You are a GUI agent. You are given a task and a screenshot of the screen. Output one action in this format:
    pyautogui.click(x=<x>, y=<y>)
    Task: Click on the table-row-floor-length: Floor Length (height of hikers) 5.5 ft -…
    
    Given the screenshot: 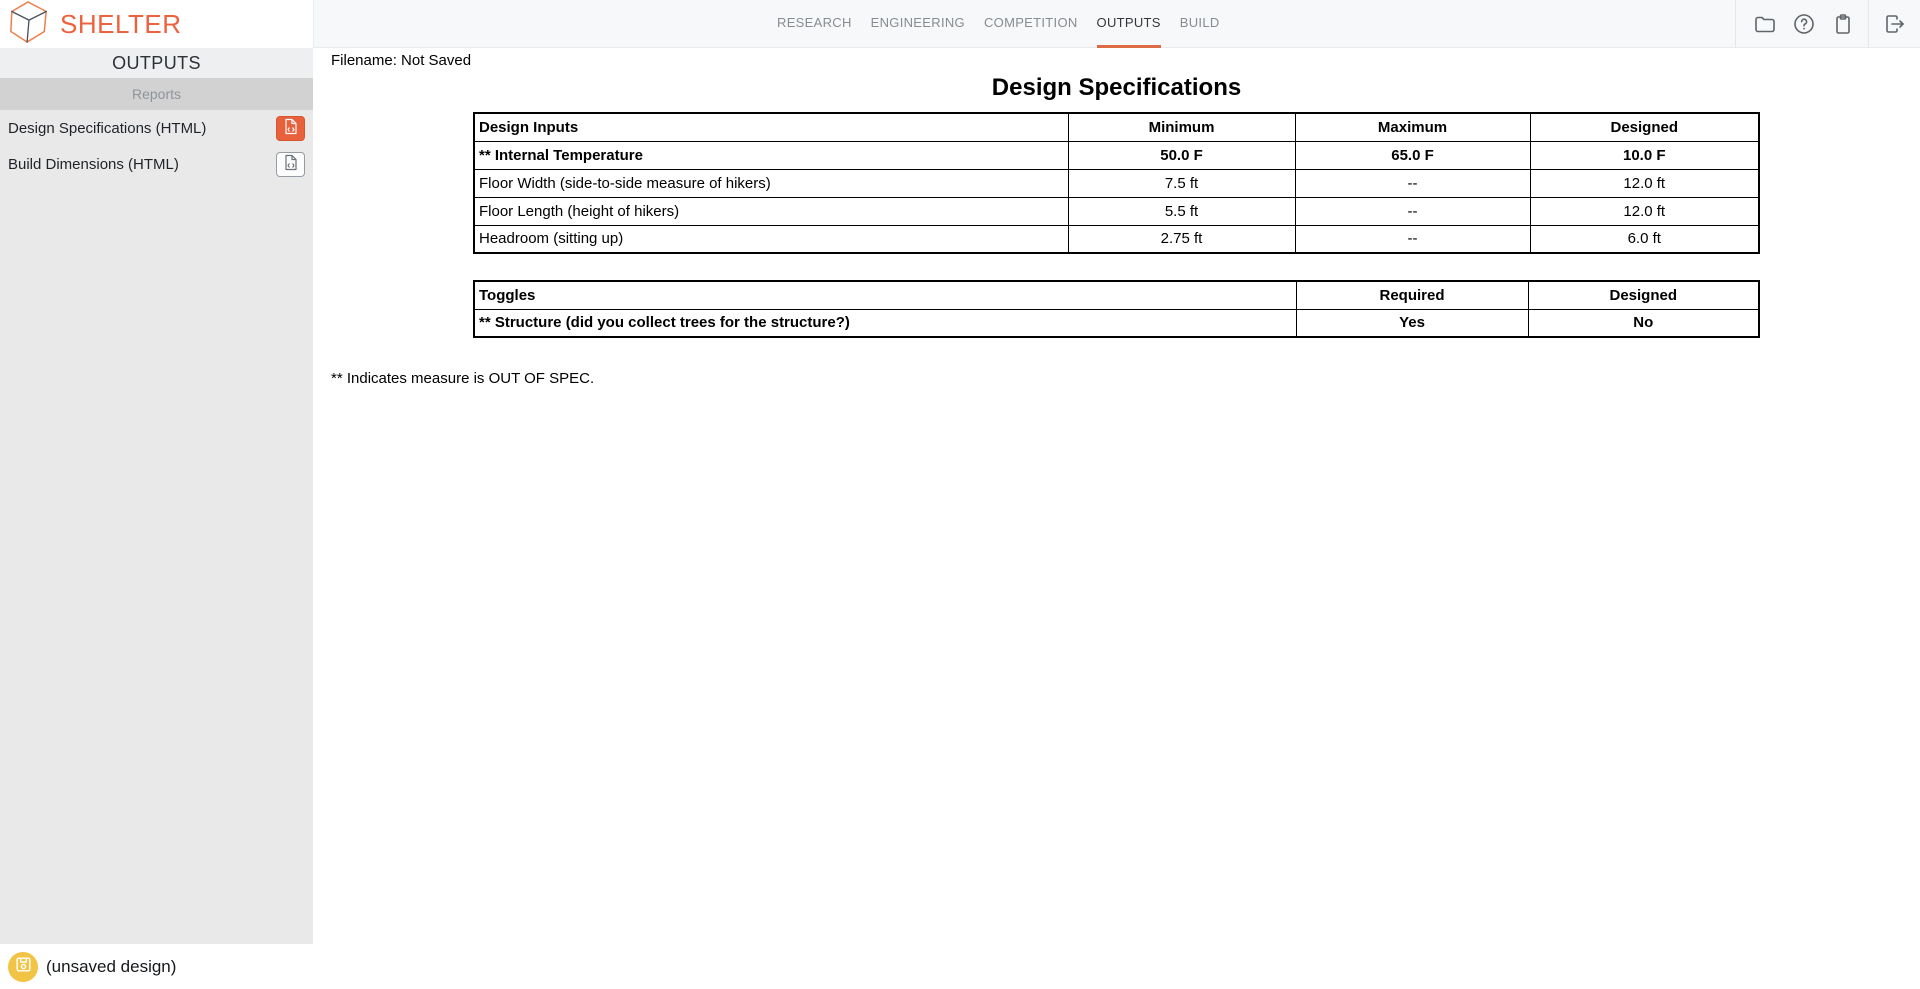 What is the action you would take?
    pyautogui.click(x=1116, y=211)
    